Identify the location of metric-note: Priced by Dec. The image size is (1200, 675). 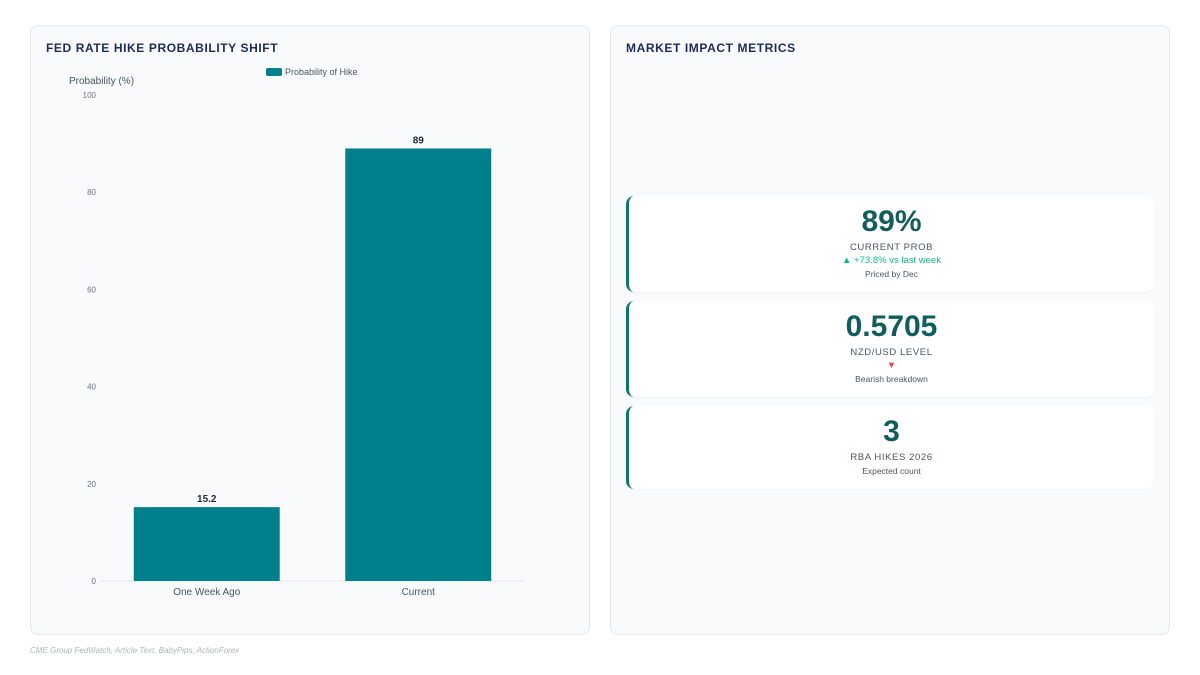
(891, 274).